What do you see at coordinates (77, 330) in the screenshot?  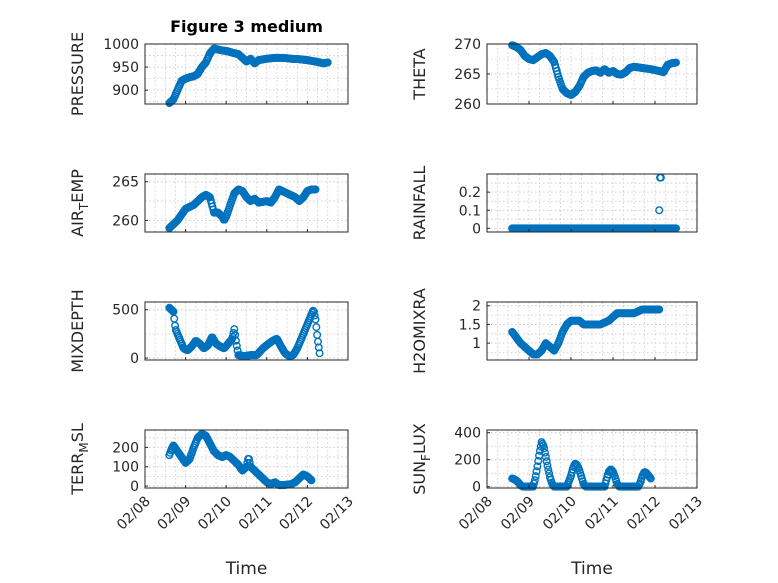 I see `y-axis-label: MIXDEPTH` at bounding box center [77, 330].